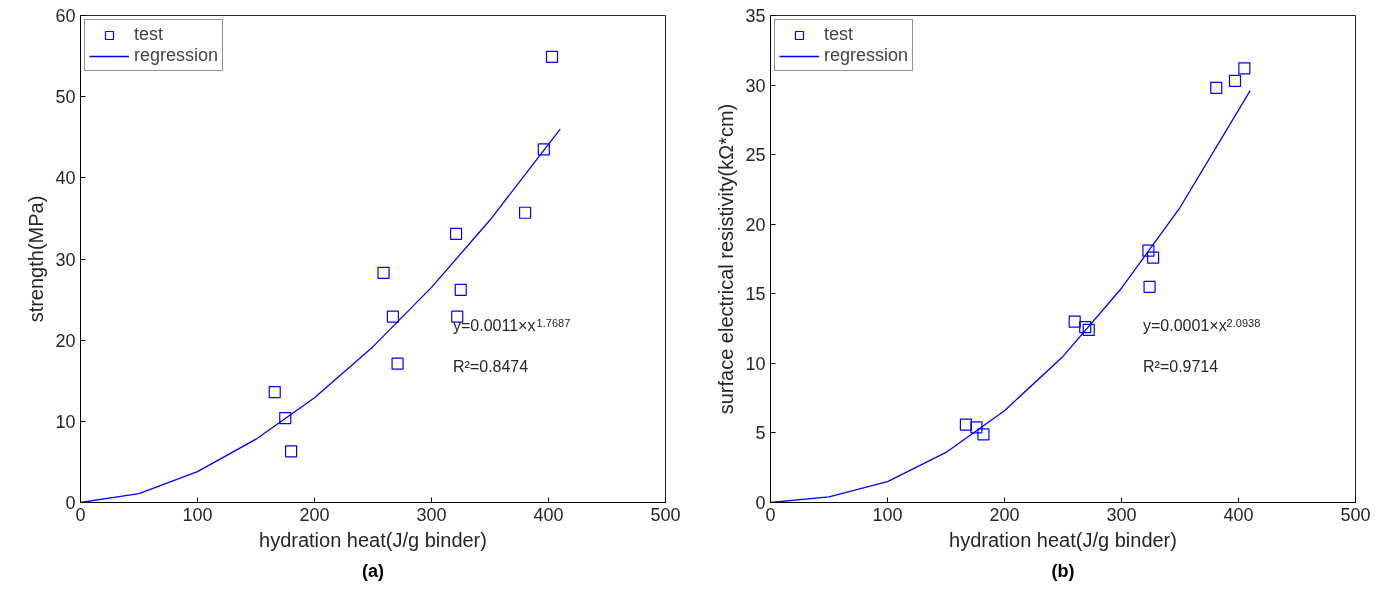  Describe the element at coordinates (65, 16) in the screenshot. I see `y-tick-label: 60` at that location.